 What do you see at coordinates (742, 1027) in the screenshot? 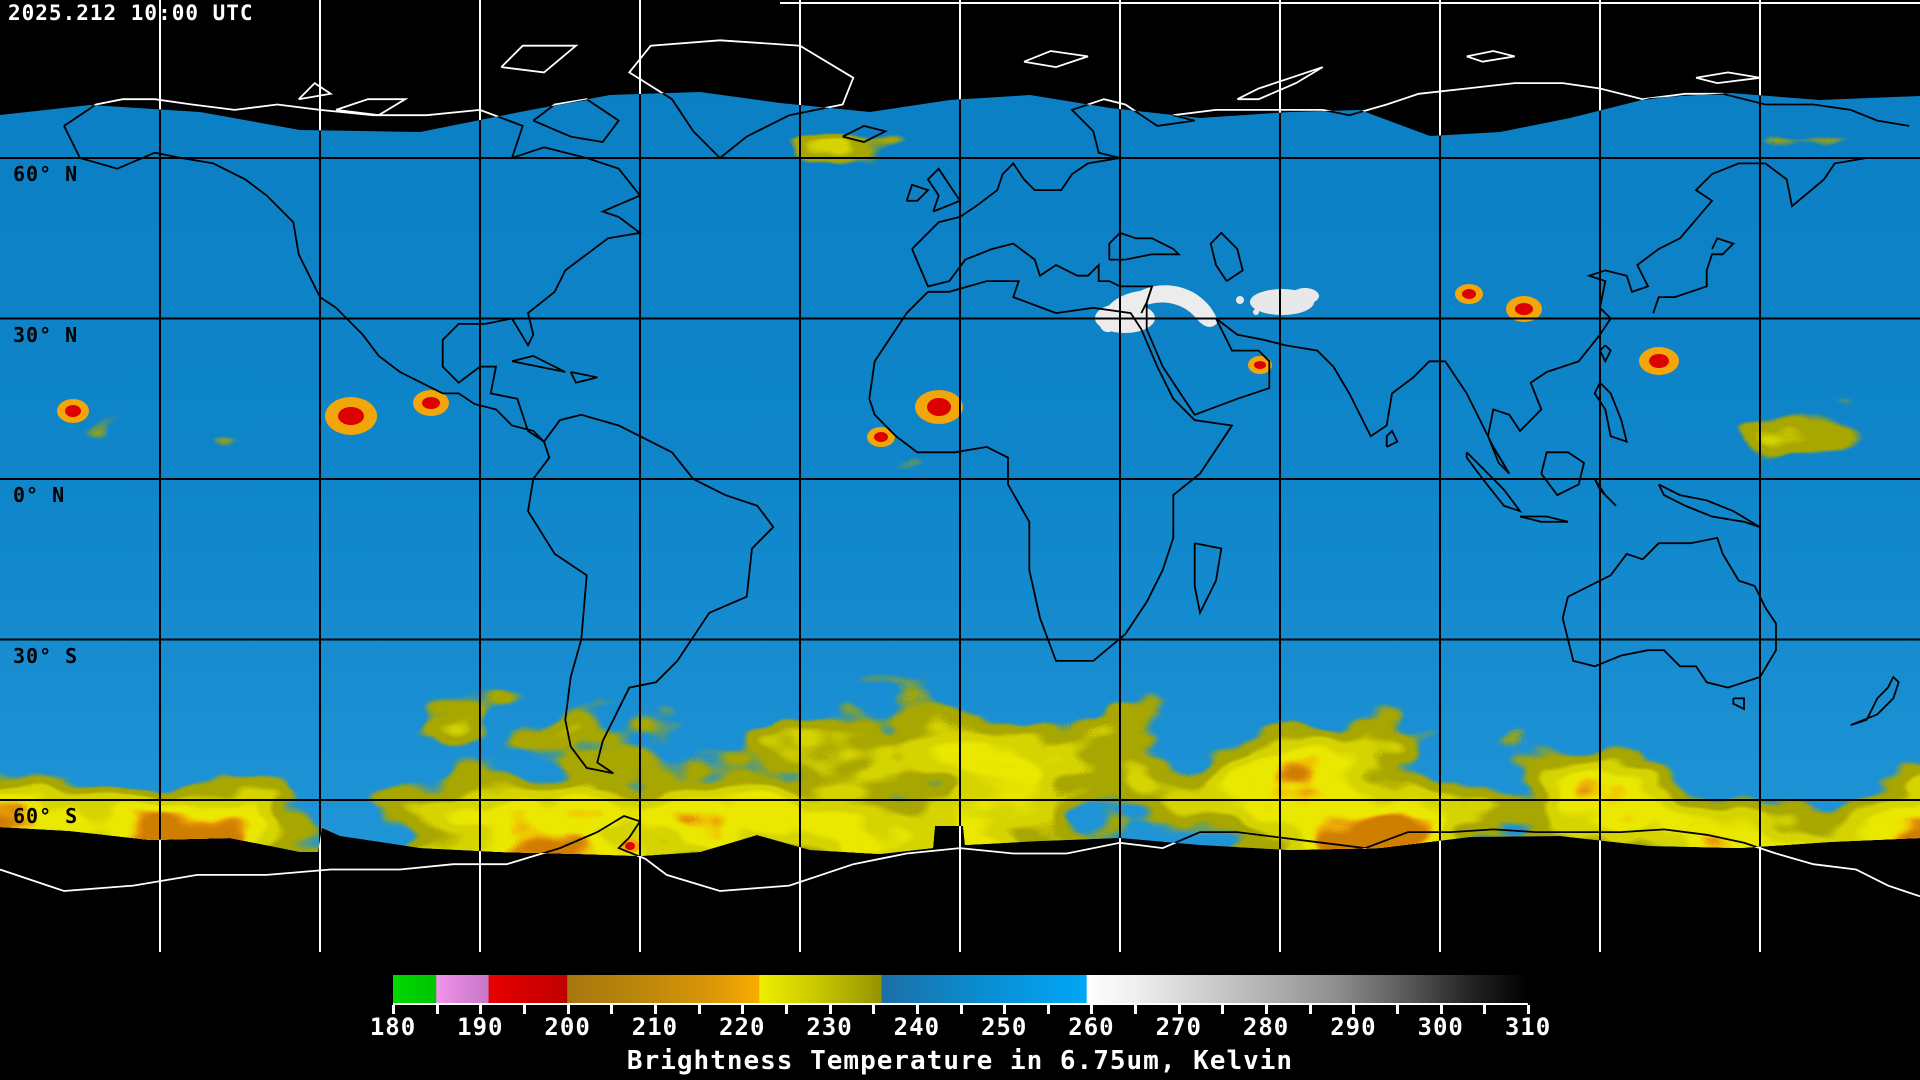
I see `colorbar-tick-label: 220` at bounding box center [742, 1027].